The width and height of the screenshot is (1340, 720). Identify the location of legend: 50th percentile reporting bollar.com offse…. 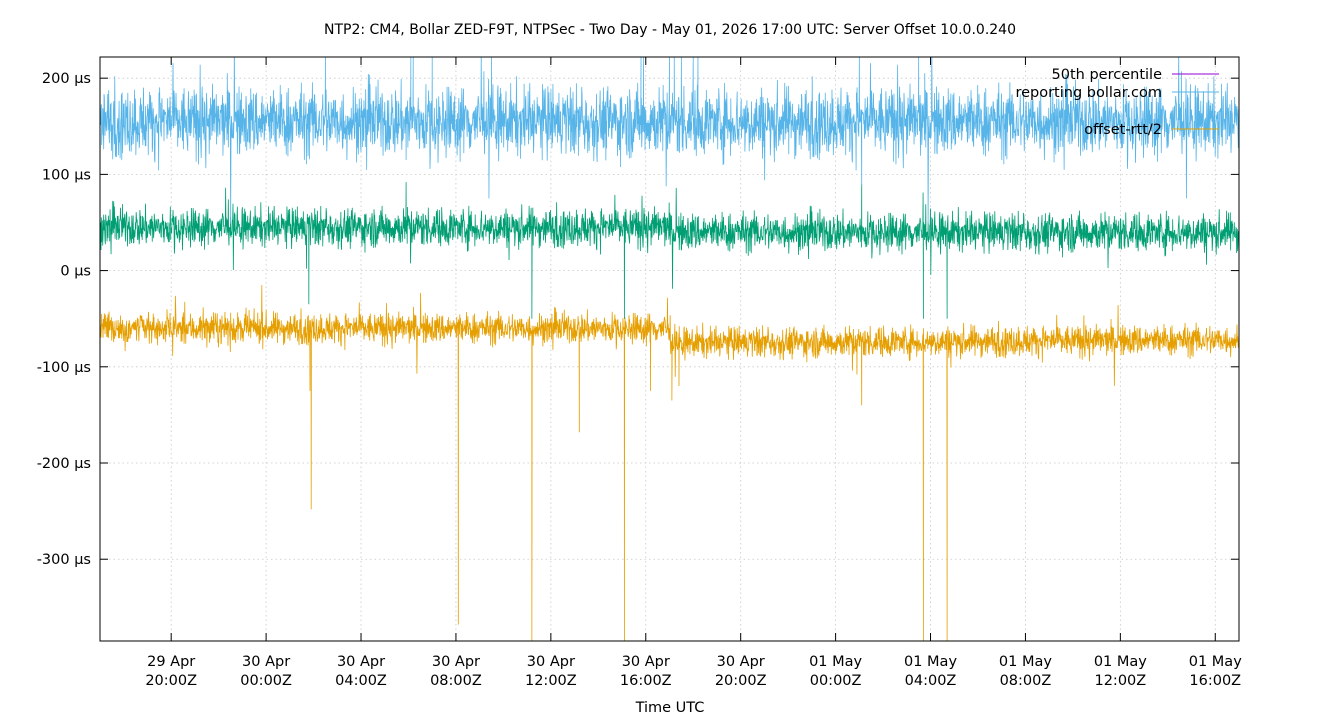
(1117, 102).